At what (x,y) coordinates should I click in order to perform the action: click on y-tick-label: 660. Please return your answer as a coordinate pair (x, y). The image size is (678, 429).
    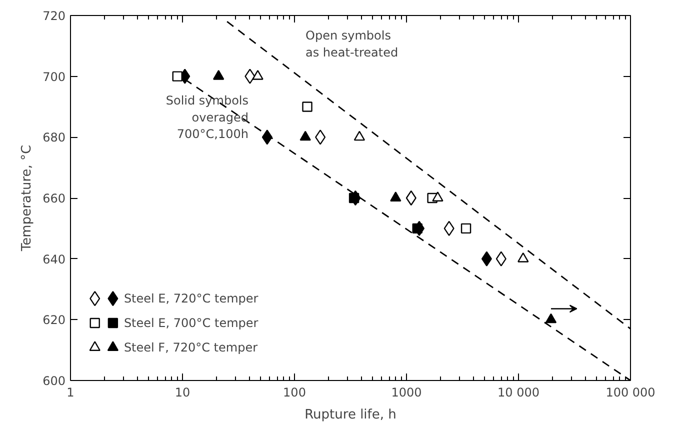
    Looking at the image, I should click on (54, 199).